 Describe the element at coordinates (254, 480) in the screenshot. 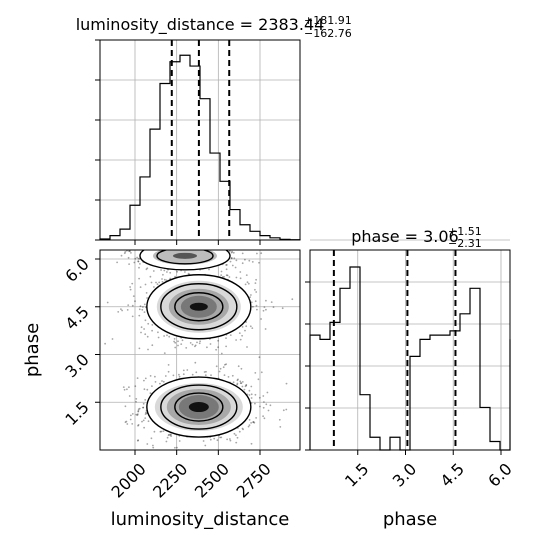

I see `x-tick-label: 2750` at that location.